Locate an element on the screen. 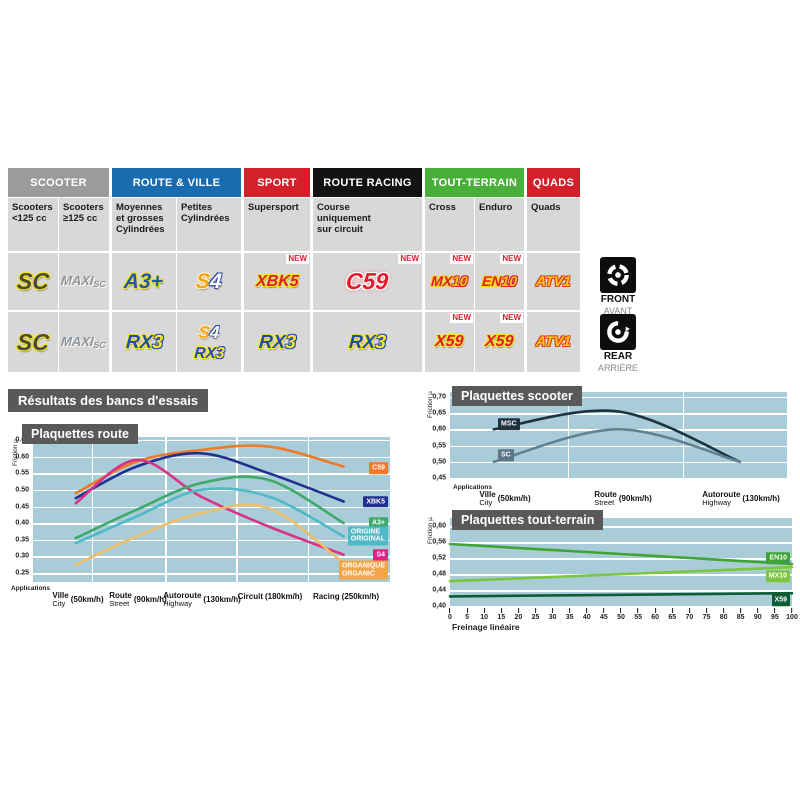  xtick-5: 5 is located at coordinates (467, 614).